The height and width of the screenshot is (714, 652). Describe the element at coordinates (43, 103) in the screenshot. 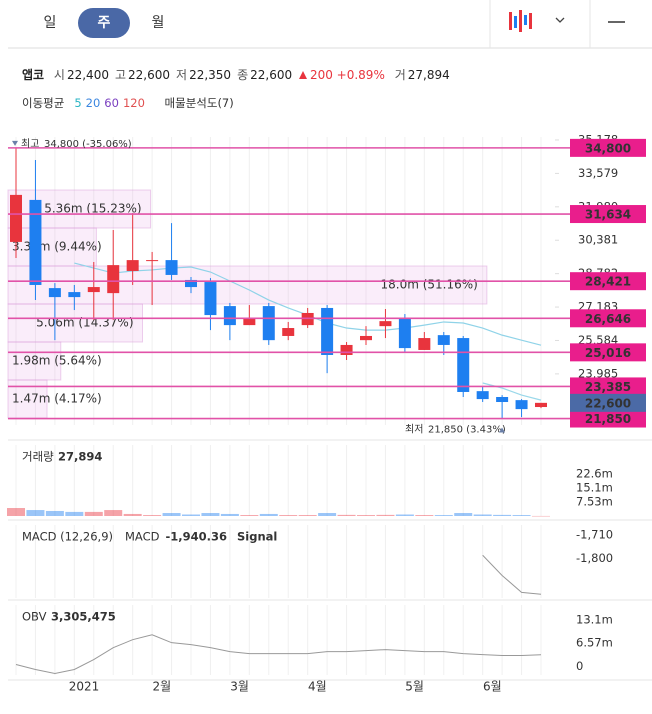

I see `ma-title: 이동평균` at that location.